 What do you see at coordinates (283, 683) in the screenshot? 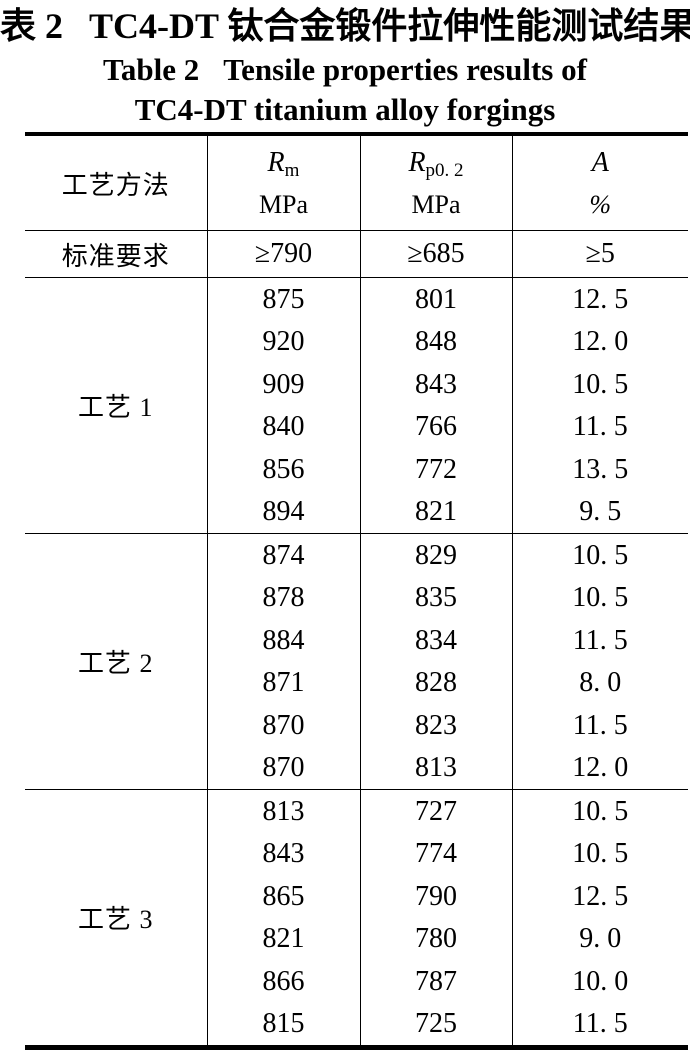
I see `rm-value: 871` at bounding box center [283, 683].